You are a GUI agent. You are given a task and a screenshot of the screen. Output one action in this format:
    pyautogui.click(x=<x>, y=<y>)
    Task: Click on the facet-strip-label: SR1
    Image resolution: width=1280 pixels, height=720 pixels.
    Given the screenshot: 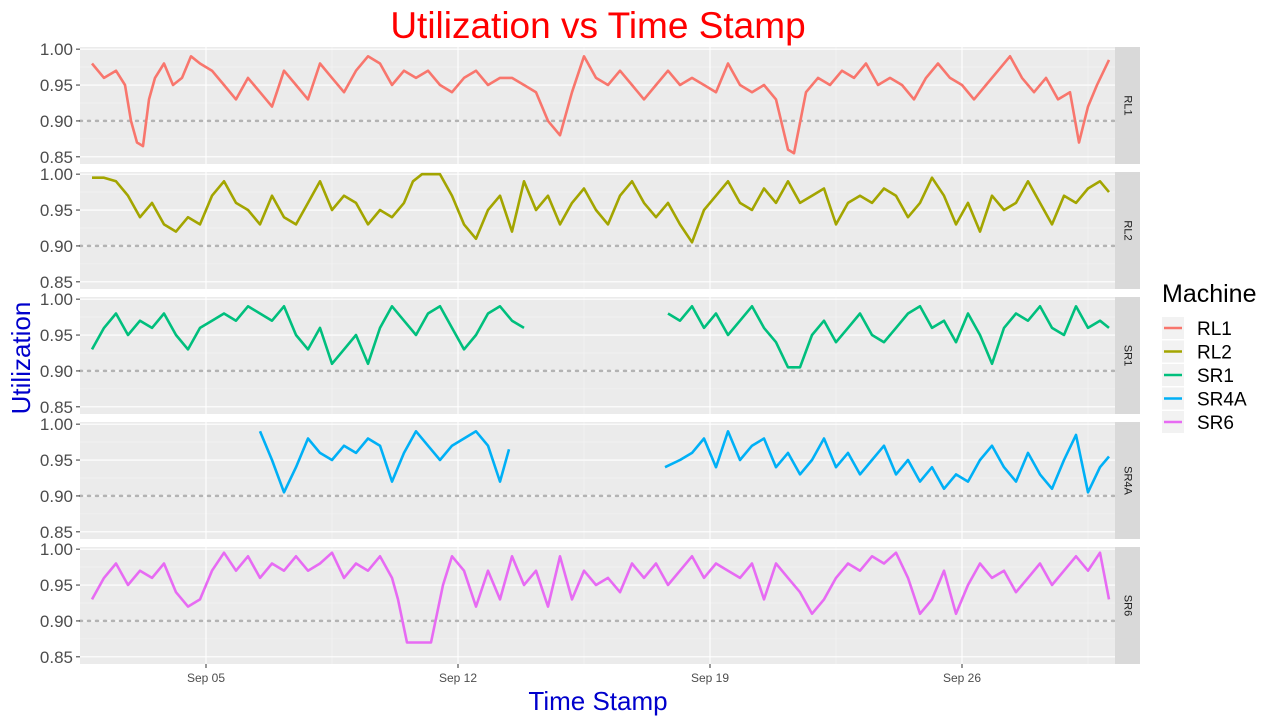 What is the action you would take?
    pyautogui.click(x=1128, y=355)
    